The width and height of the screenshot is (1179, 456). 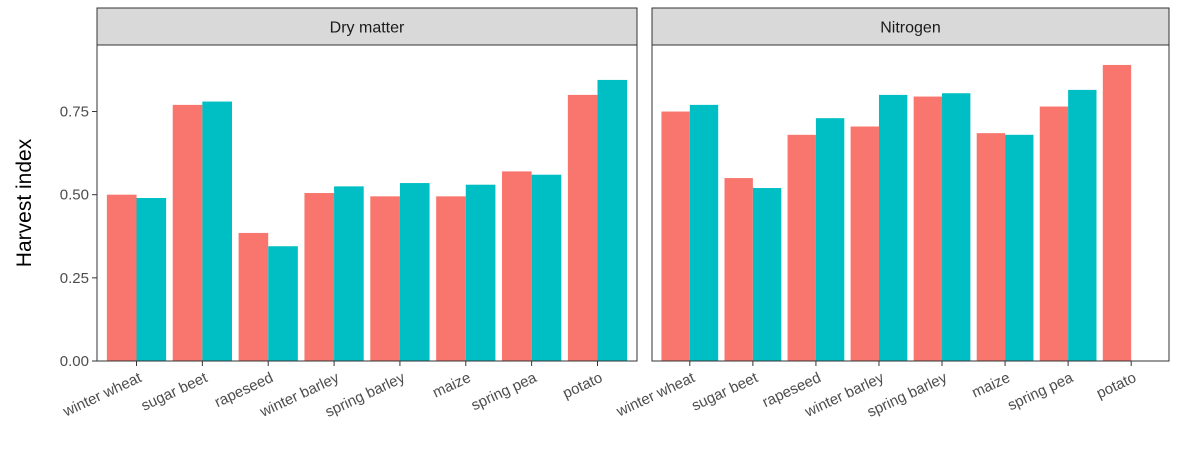 I want to click on y-tick-label: 0.50, so click(x=74, y=195).